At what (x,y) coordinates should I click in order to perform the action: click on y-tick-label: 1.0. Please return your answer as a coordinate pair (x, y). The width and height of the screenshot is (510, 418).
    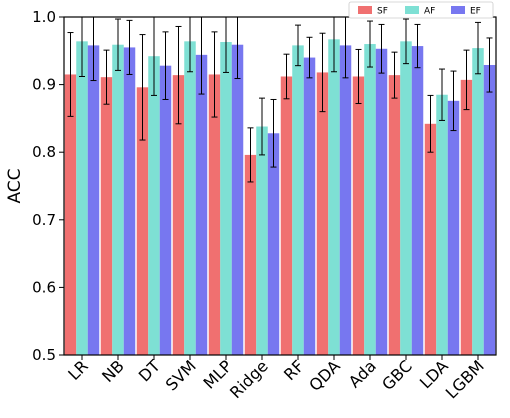
    Looking at the image, I should click on (44, 17).